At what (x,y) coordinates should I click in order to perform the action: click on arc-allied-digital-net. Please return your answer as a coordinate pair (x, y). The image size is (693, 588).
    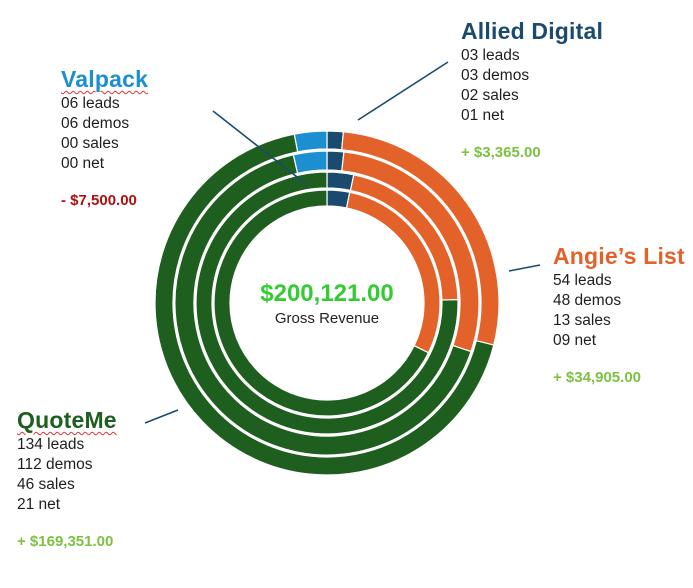
    Looking at the image, I should click on (338, 199).